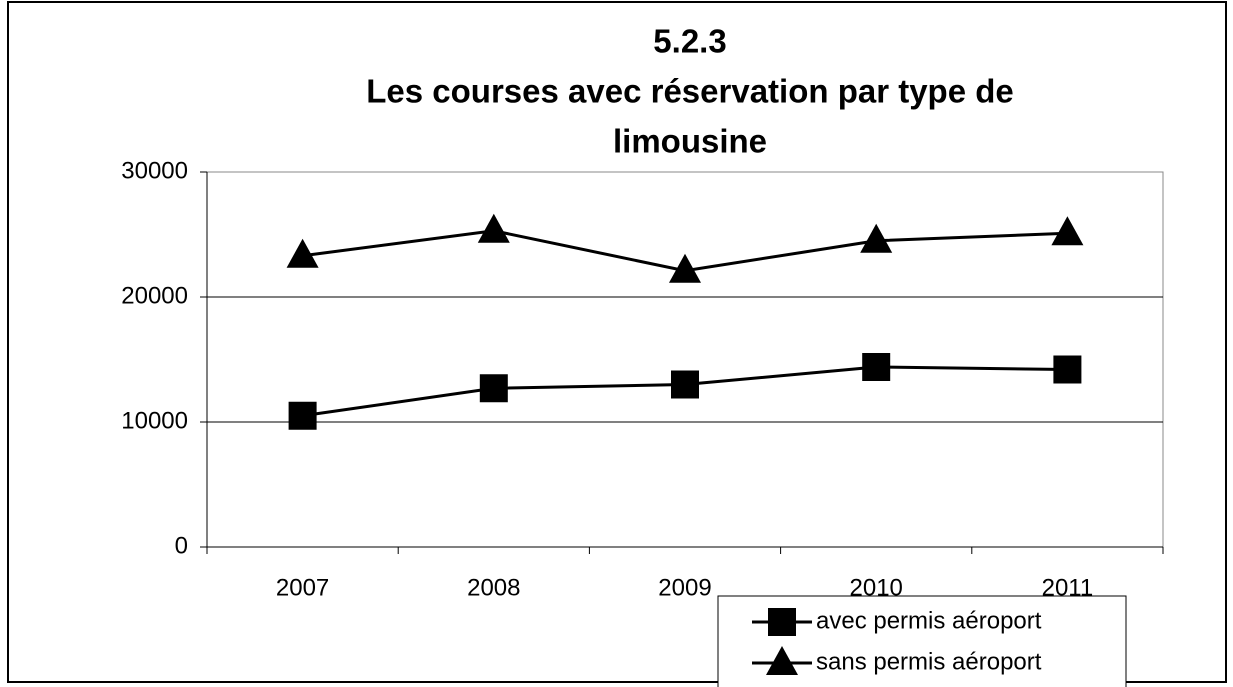  What do you see at coordinates (690, 91) in the screenshot?
I see `chart-title: Les courses avec réservation par type de` at bounding box center [690, 91].